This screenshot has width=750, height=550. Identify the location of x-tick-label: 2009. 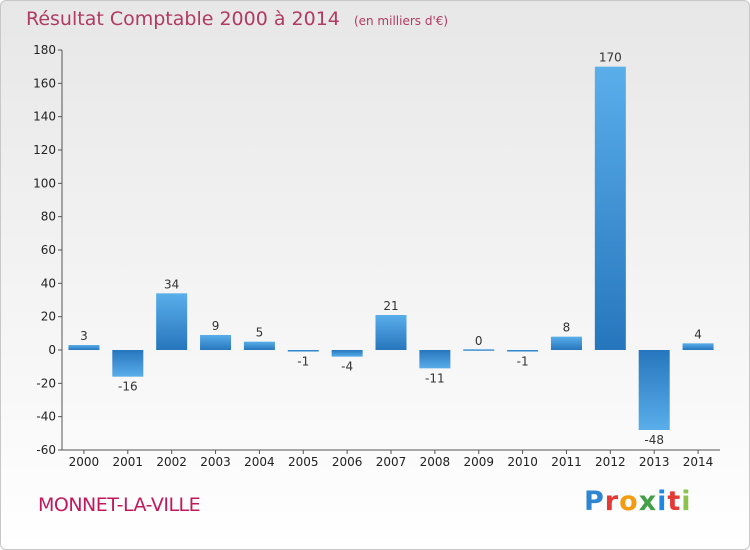
(478, 462).